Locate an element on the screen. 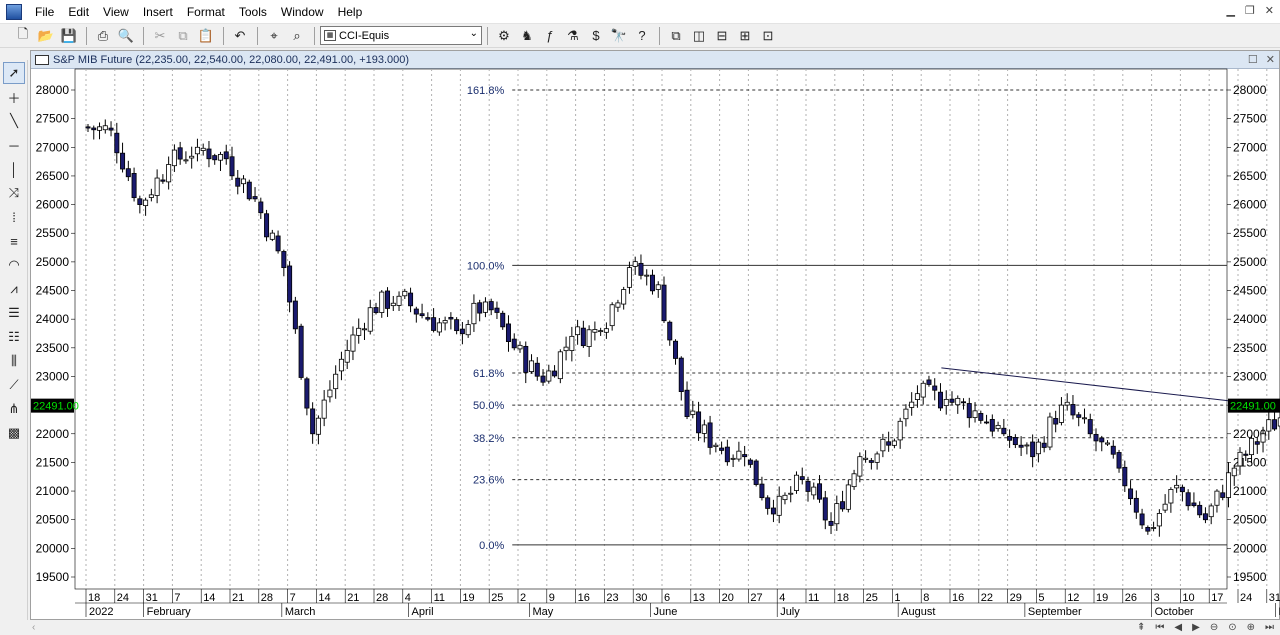  y-tick-label-right: 23000 is located at coordinates (1250, 376).